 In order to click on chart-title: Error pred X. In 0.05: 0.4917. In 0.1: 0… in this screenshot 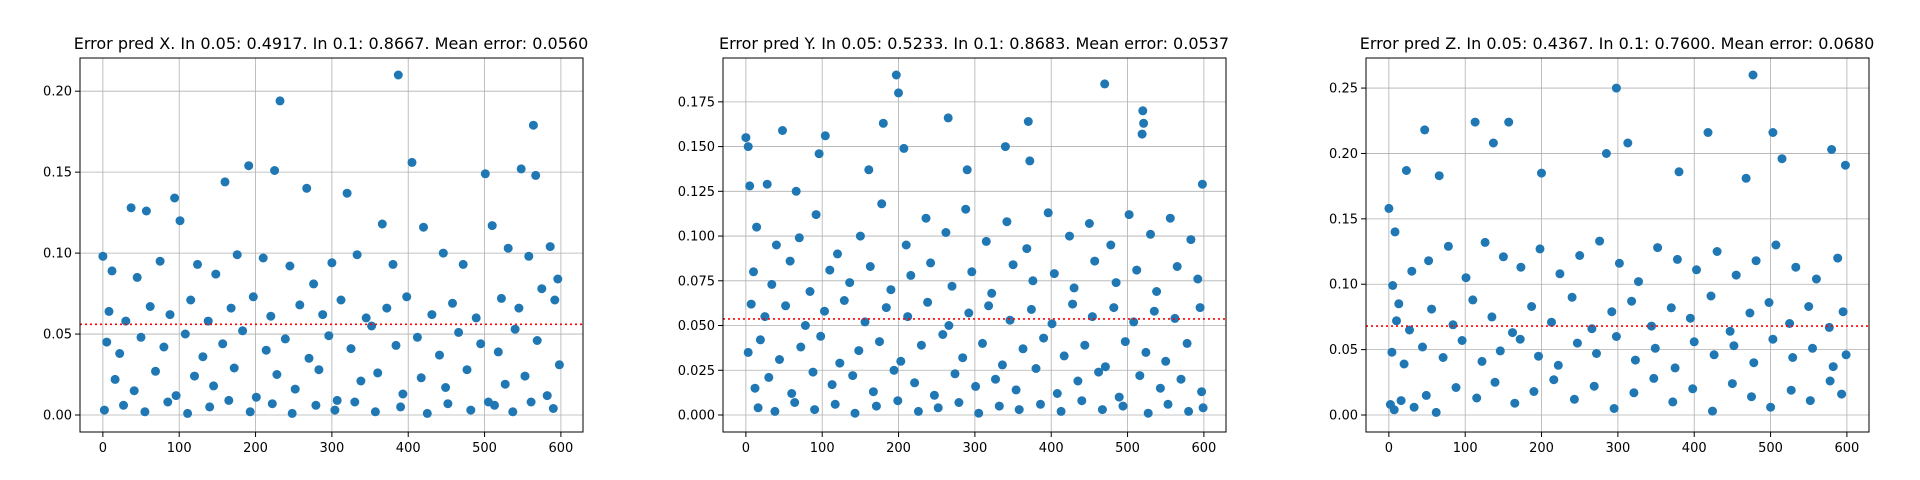, I will do `click(331, 43)`.